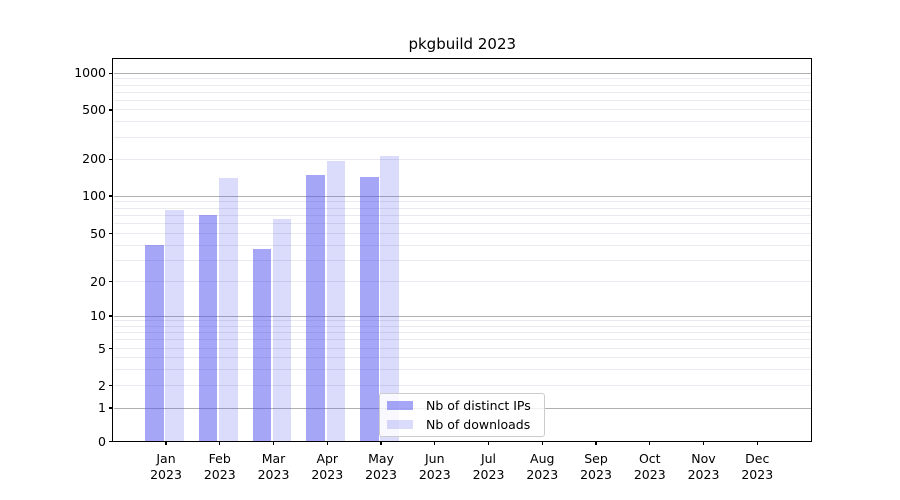 This screenshot has width=900, height=500. I want to click on xtick-label-aug: Aug 2023, so click(542, 466).